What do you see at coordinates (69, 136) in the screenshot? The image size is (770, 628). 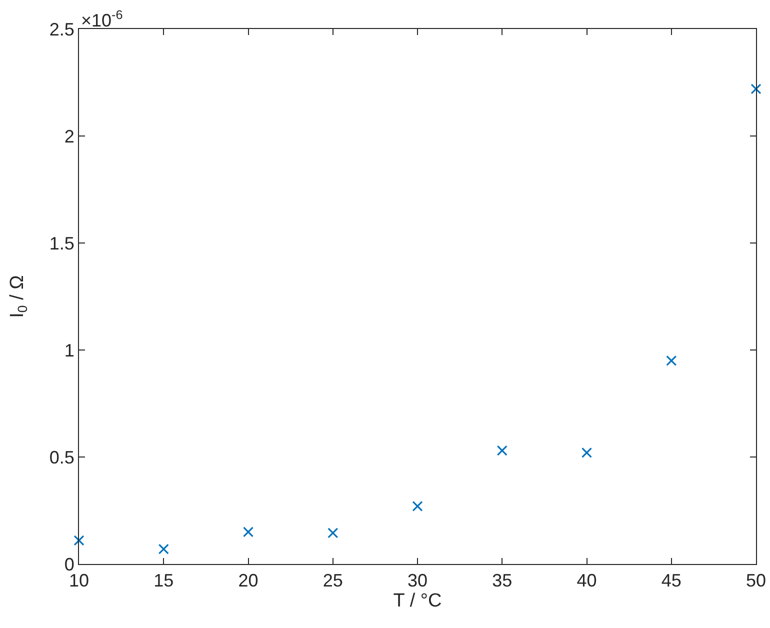 I see `y-tick-label: 2` at bounding box center [69, 136].